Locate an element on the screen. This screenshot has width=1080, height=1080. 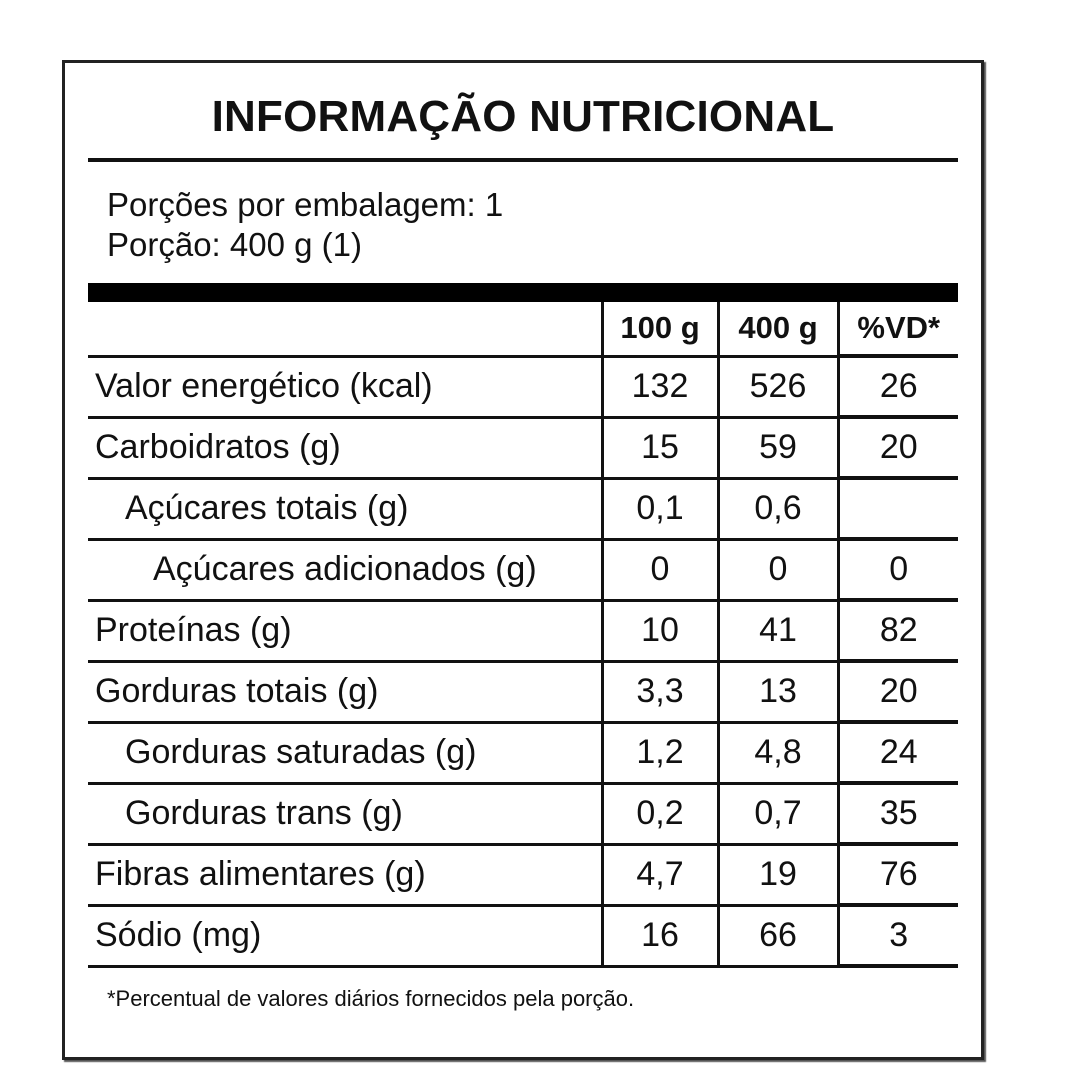
nutrient-label: Carboidratos (g) is located at coordinates (345, 448).